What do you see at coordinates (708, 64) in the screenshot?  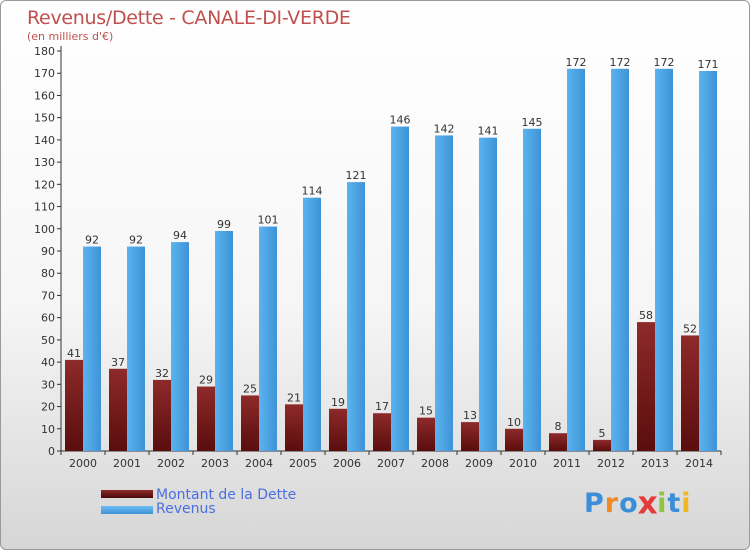 I see `data-label-revenus: 171` at bounding box center [708, 64].